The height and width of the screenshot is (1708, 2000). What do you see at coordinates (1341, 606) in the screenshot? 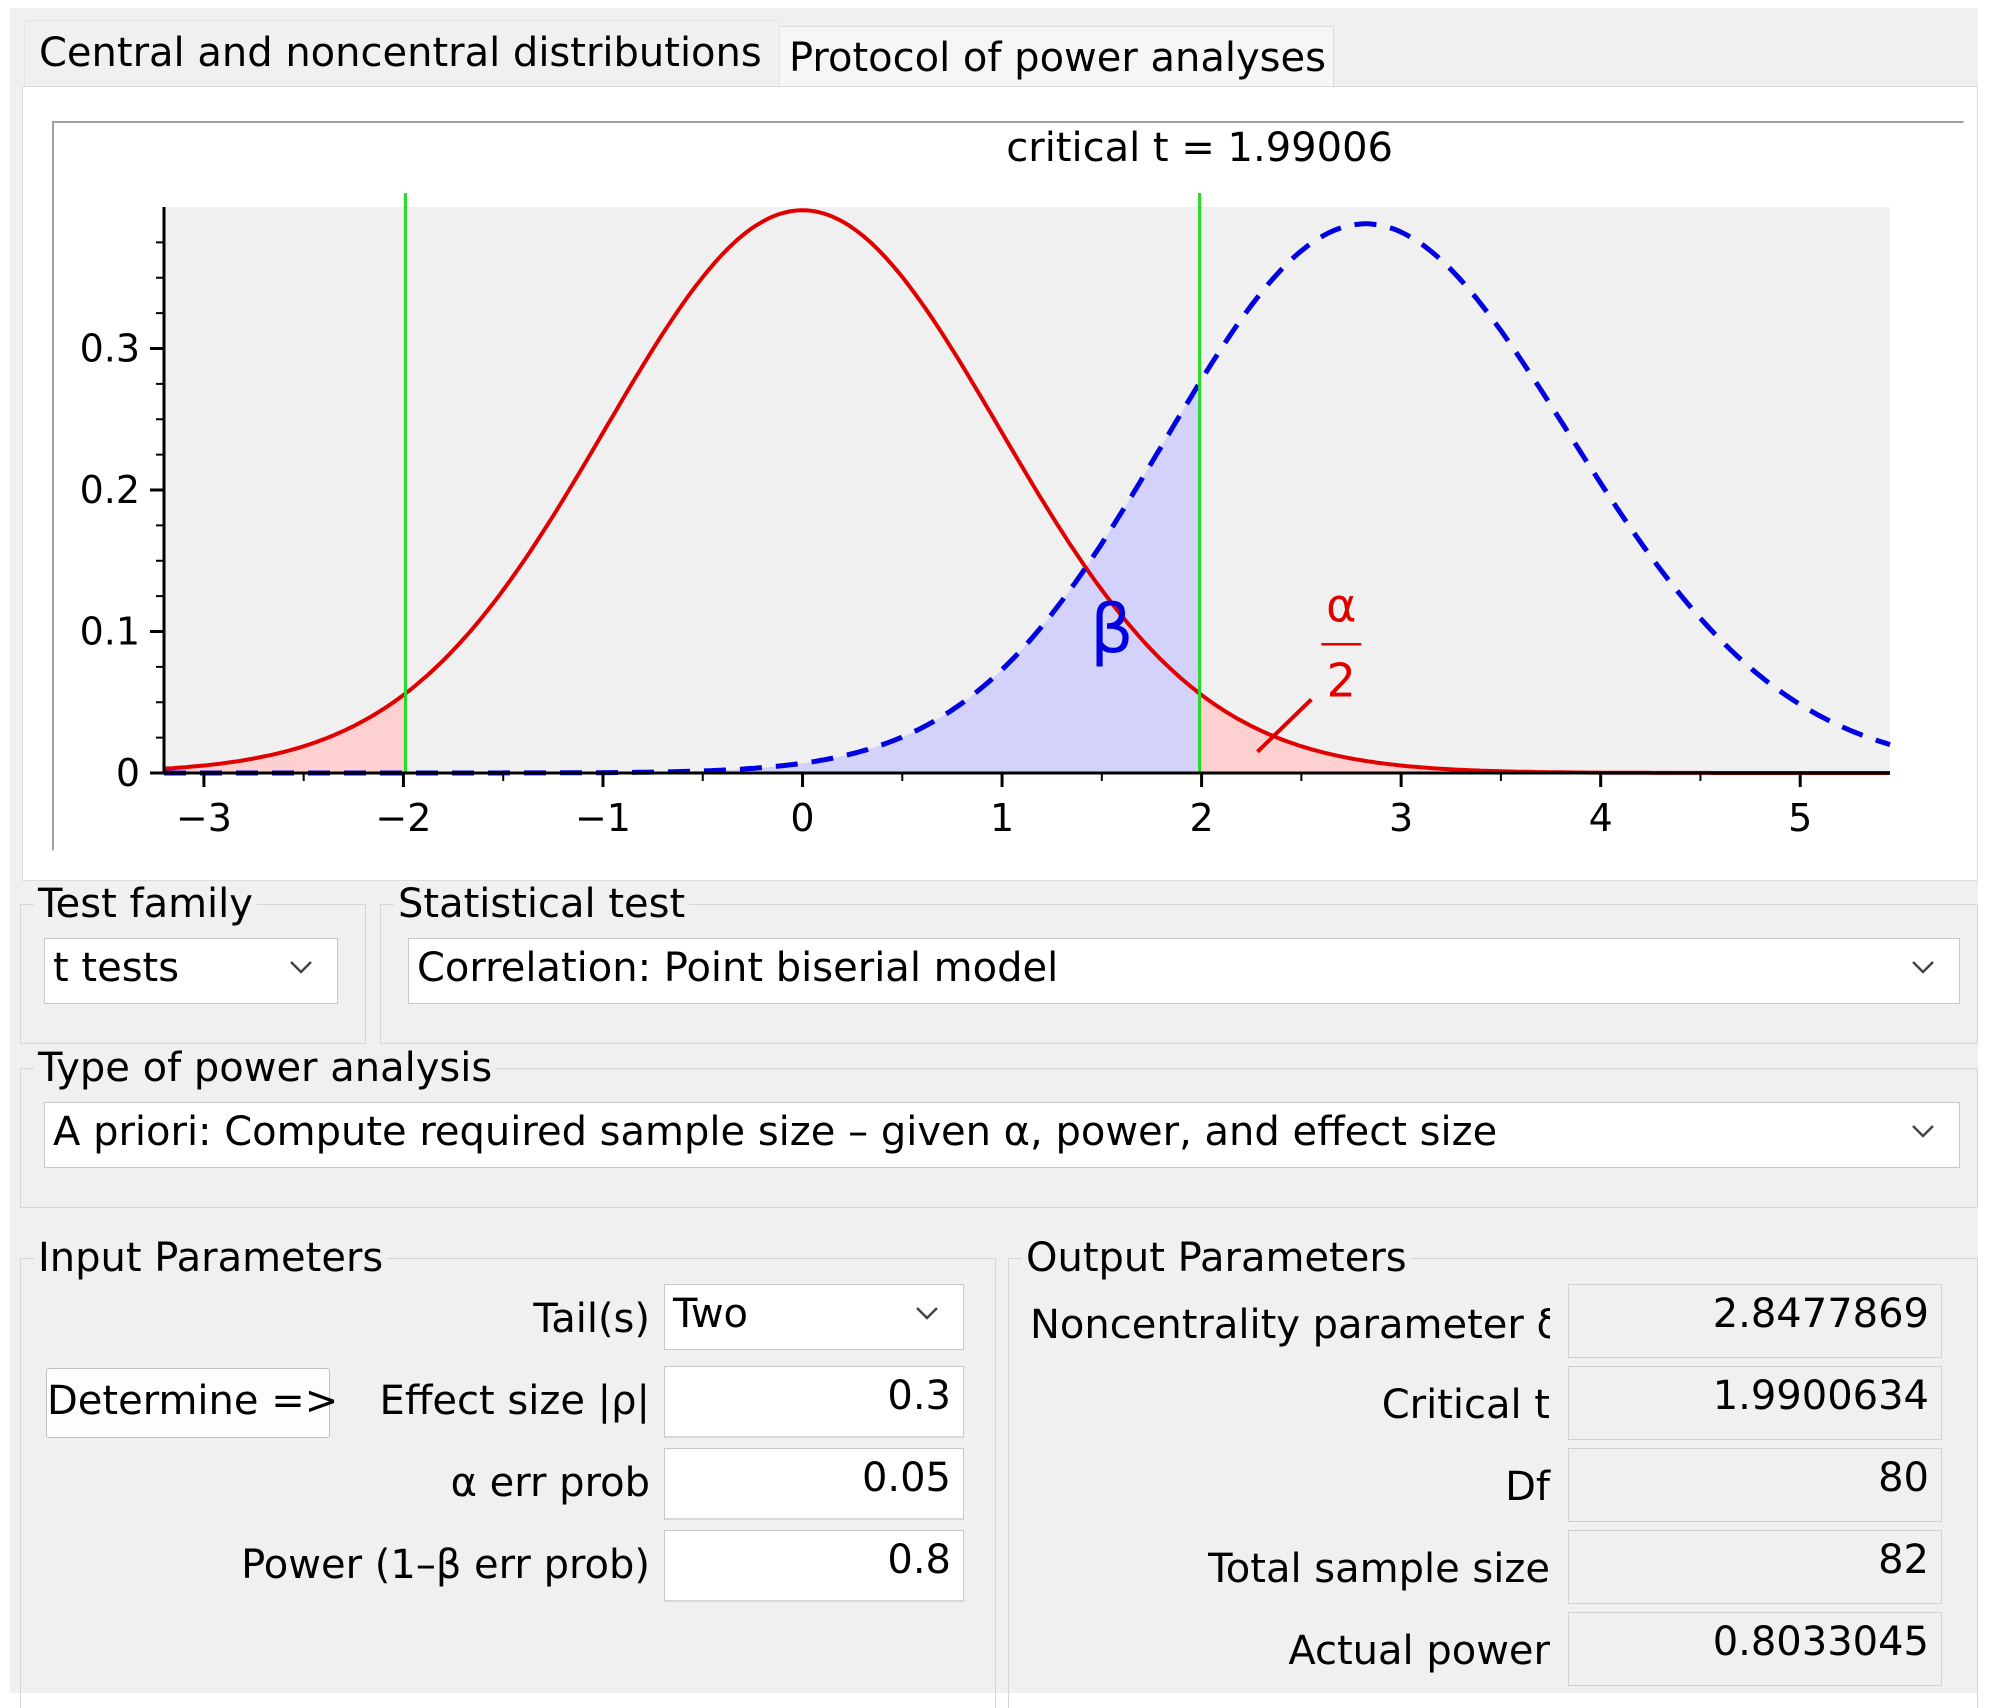
I see `alpha-numerator-label: α` at bounding box center [1341, 606].